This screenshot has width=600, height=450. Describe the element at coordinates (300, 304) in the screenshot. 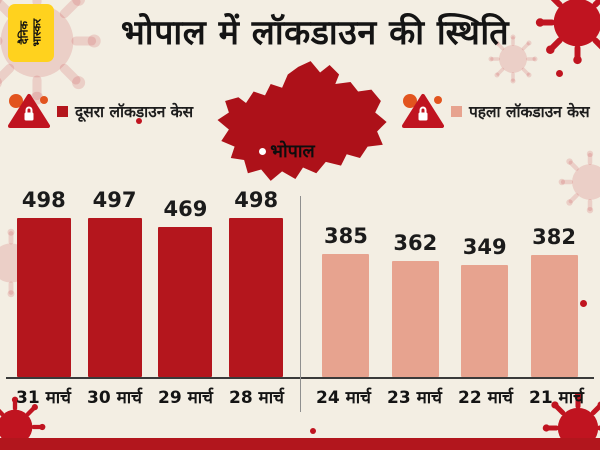

I see `group-divider-line` at that location.